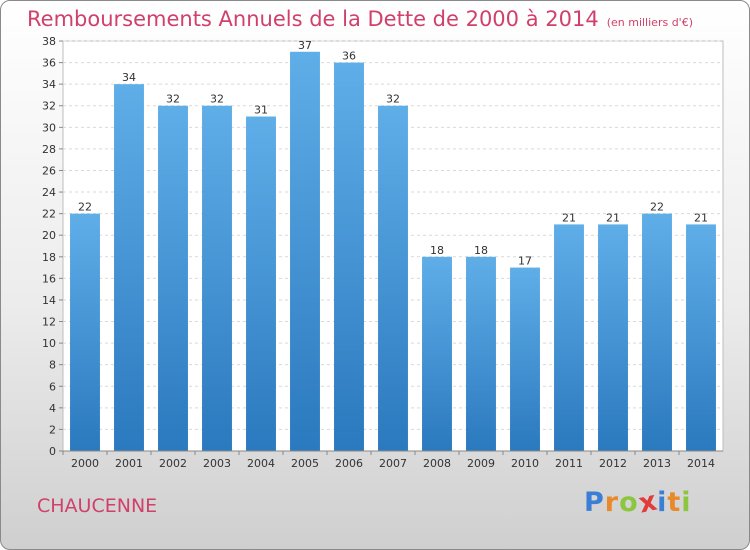  Describe the element at coordinates (437, 353) in the screenshot. I see `bar-2008` at that location.